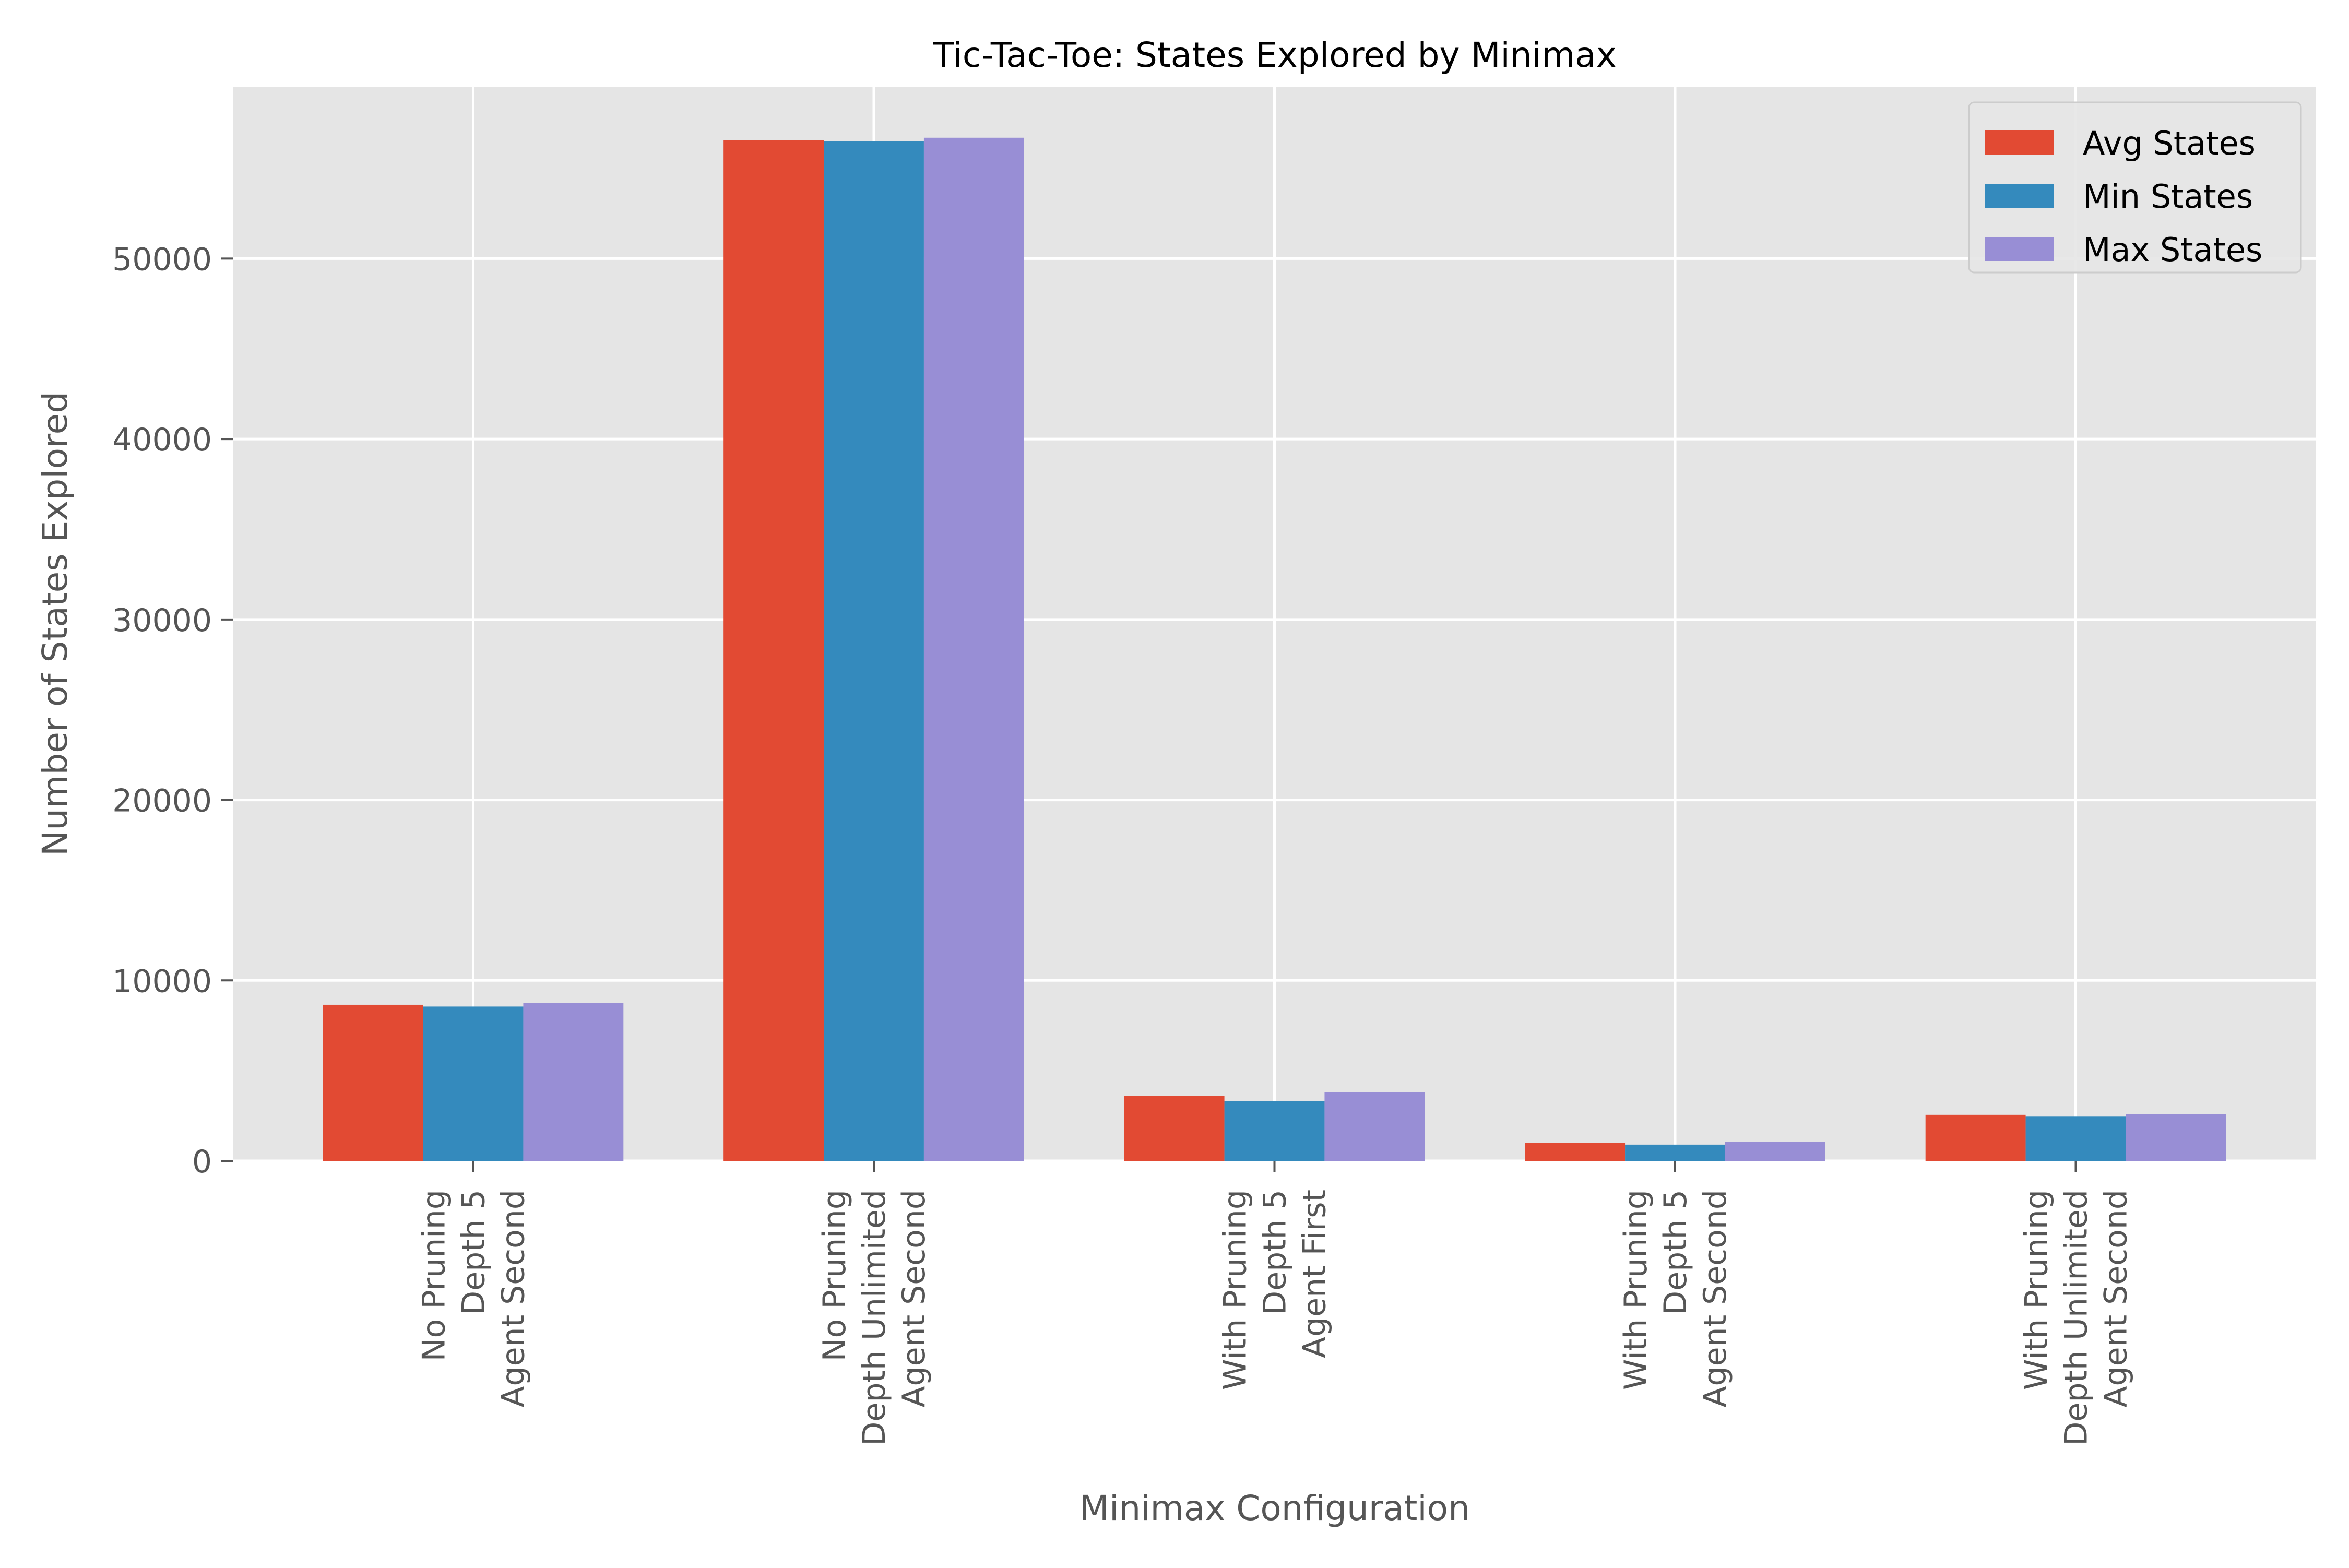  Describe the element at coordinates (162, 259) in the screenshot. I see `y-tick-label: 50000` at that location.